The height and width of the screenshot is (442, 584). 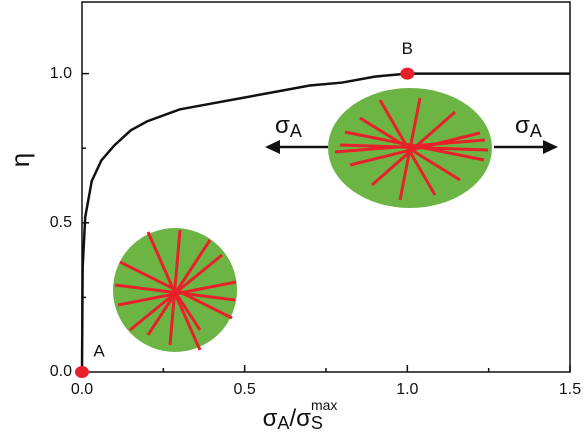 I want to click on y-tick-label: 0.5, so click(x=61, y=222).